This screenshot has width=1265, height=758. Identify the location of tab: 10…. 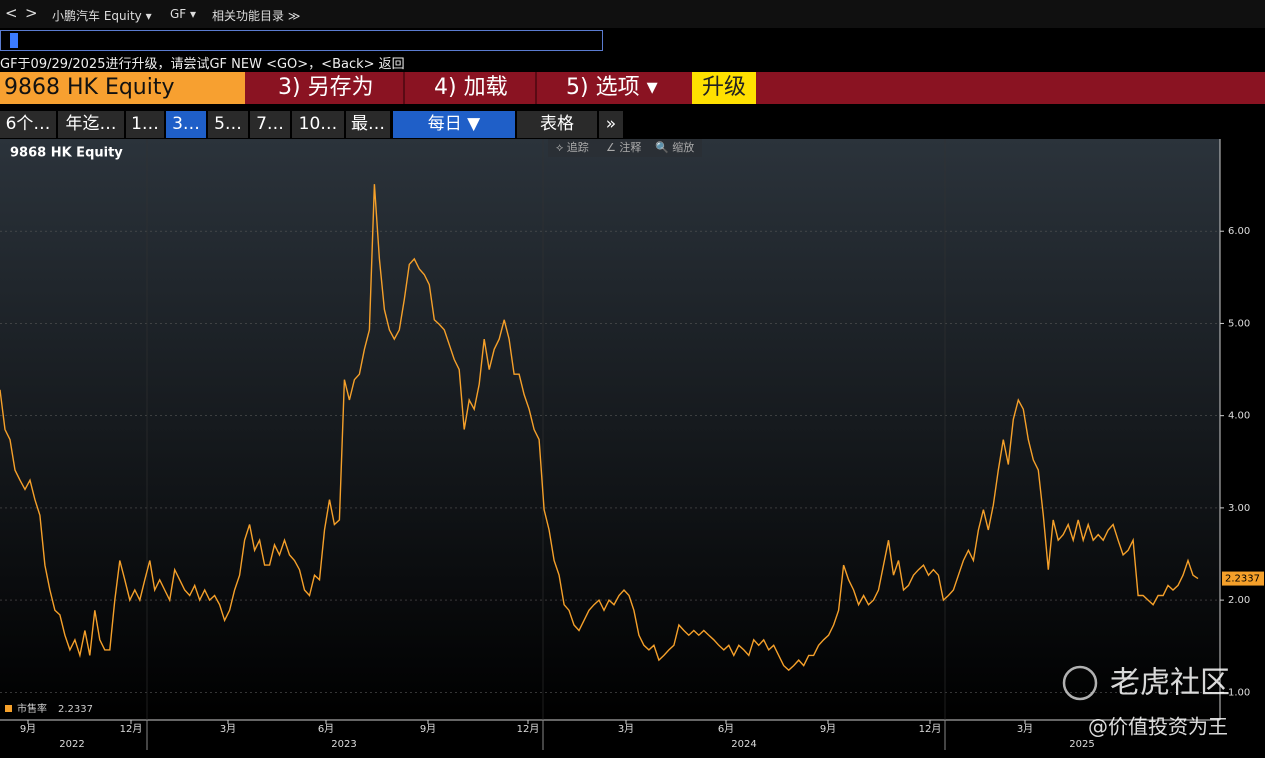
(318, 124).